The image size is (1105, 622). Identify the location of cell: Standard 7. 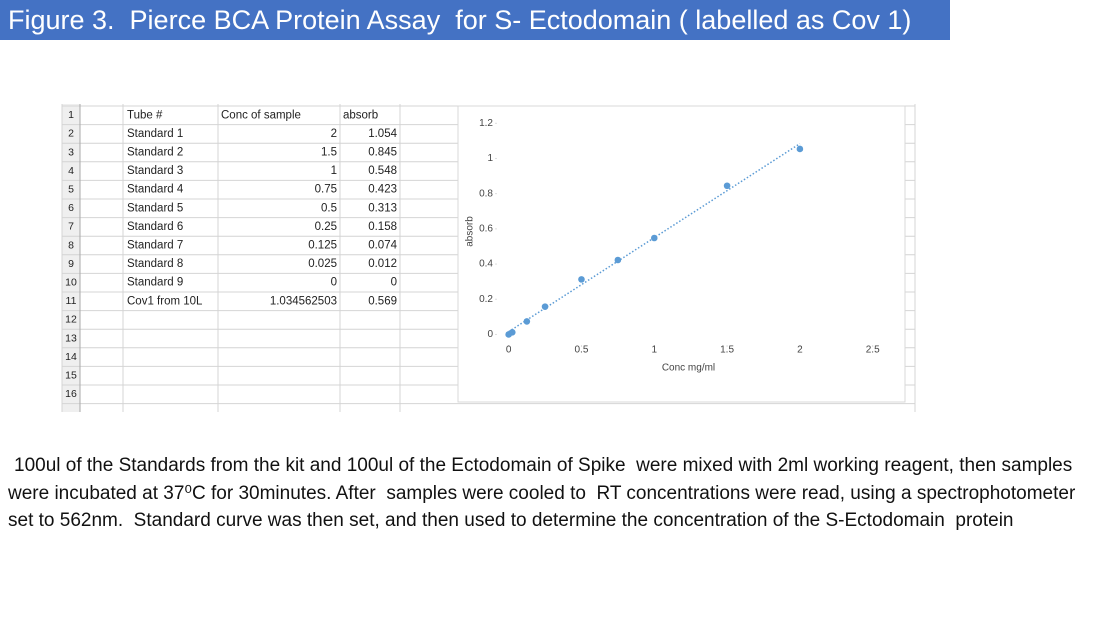
(155, 246).